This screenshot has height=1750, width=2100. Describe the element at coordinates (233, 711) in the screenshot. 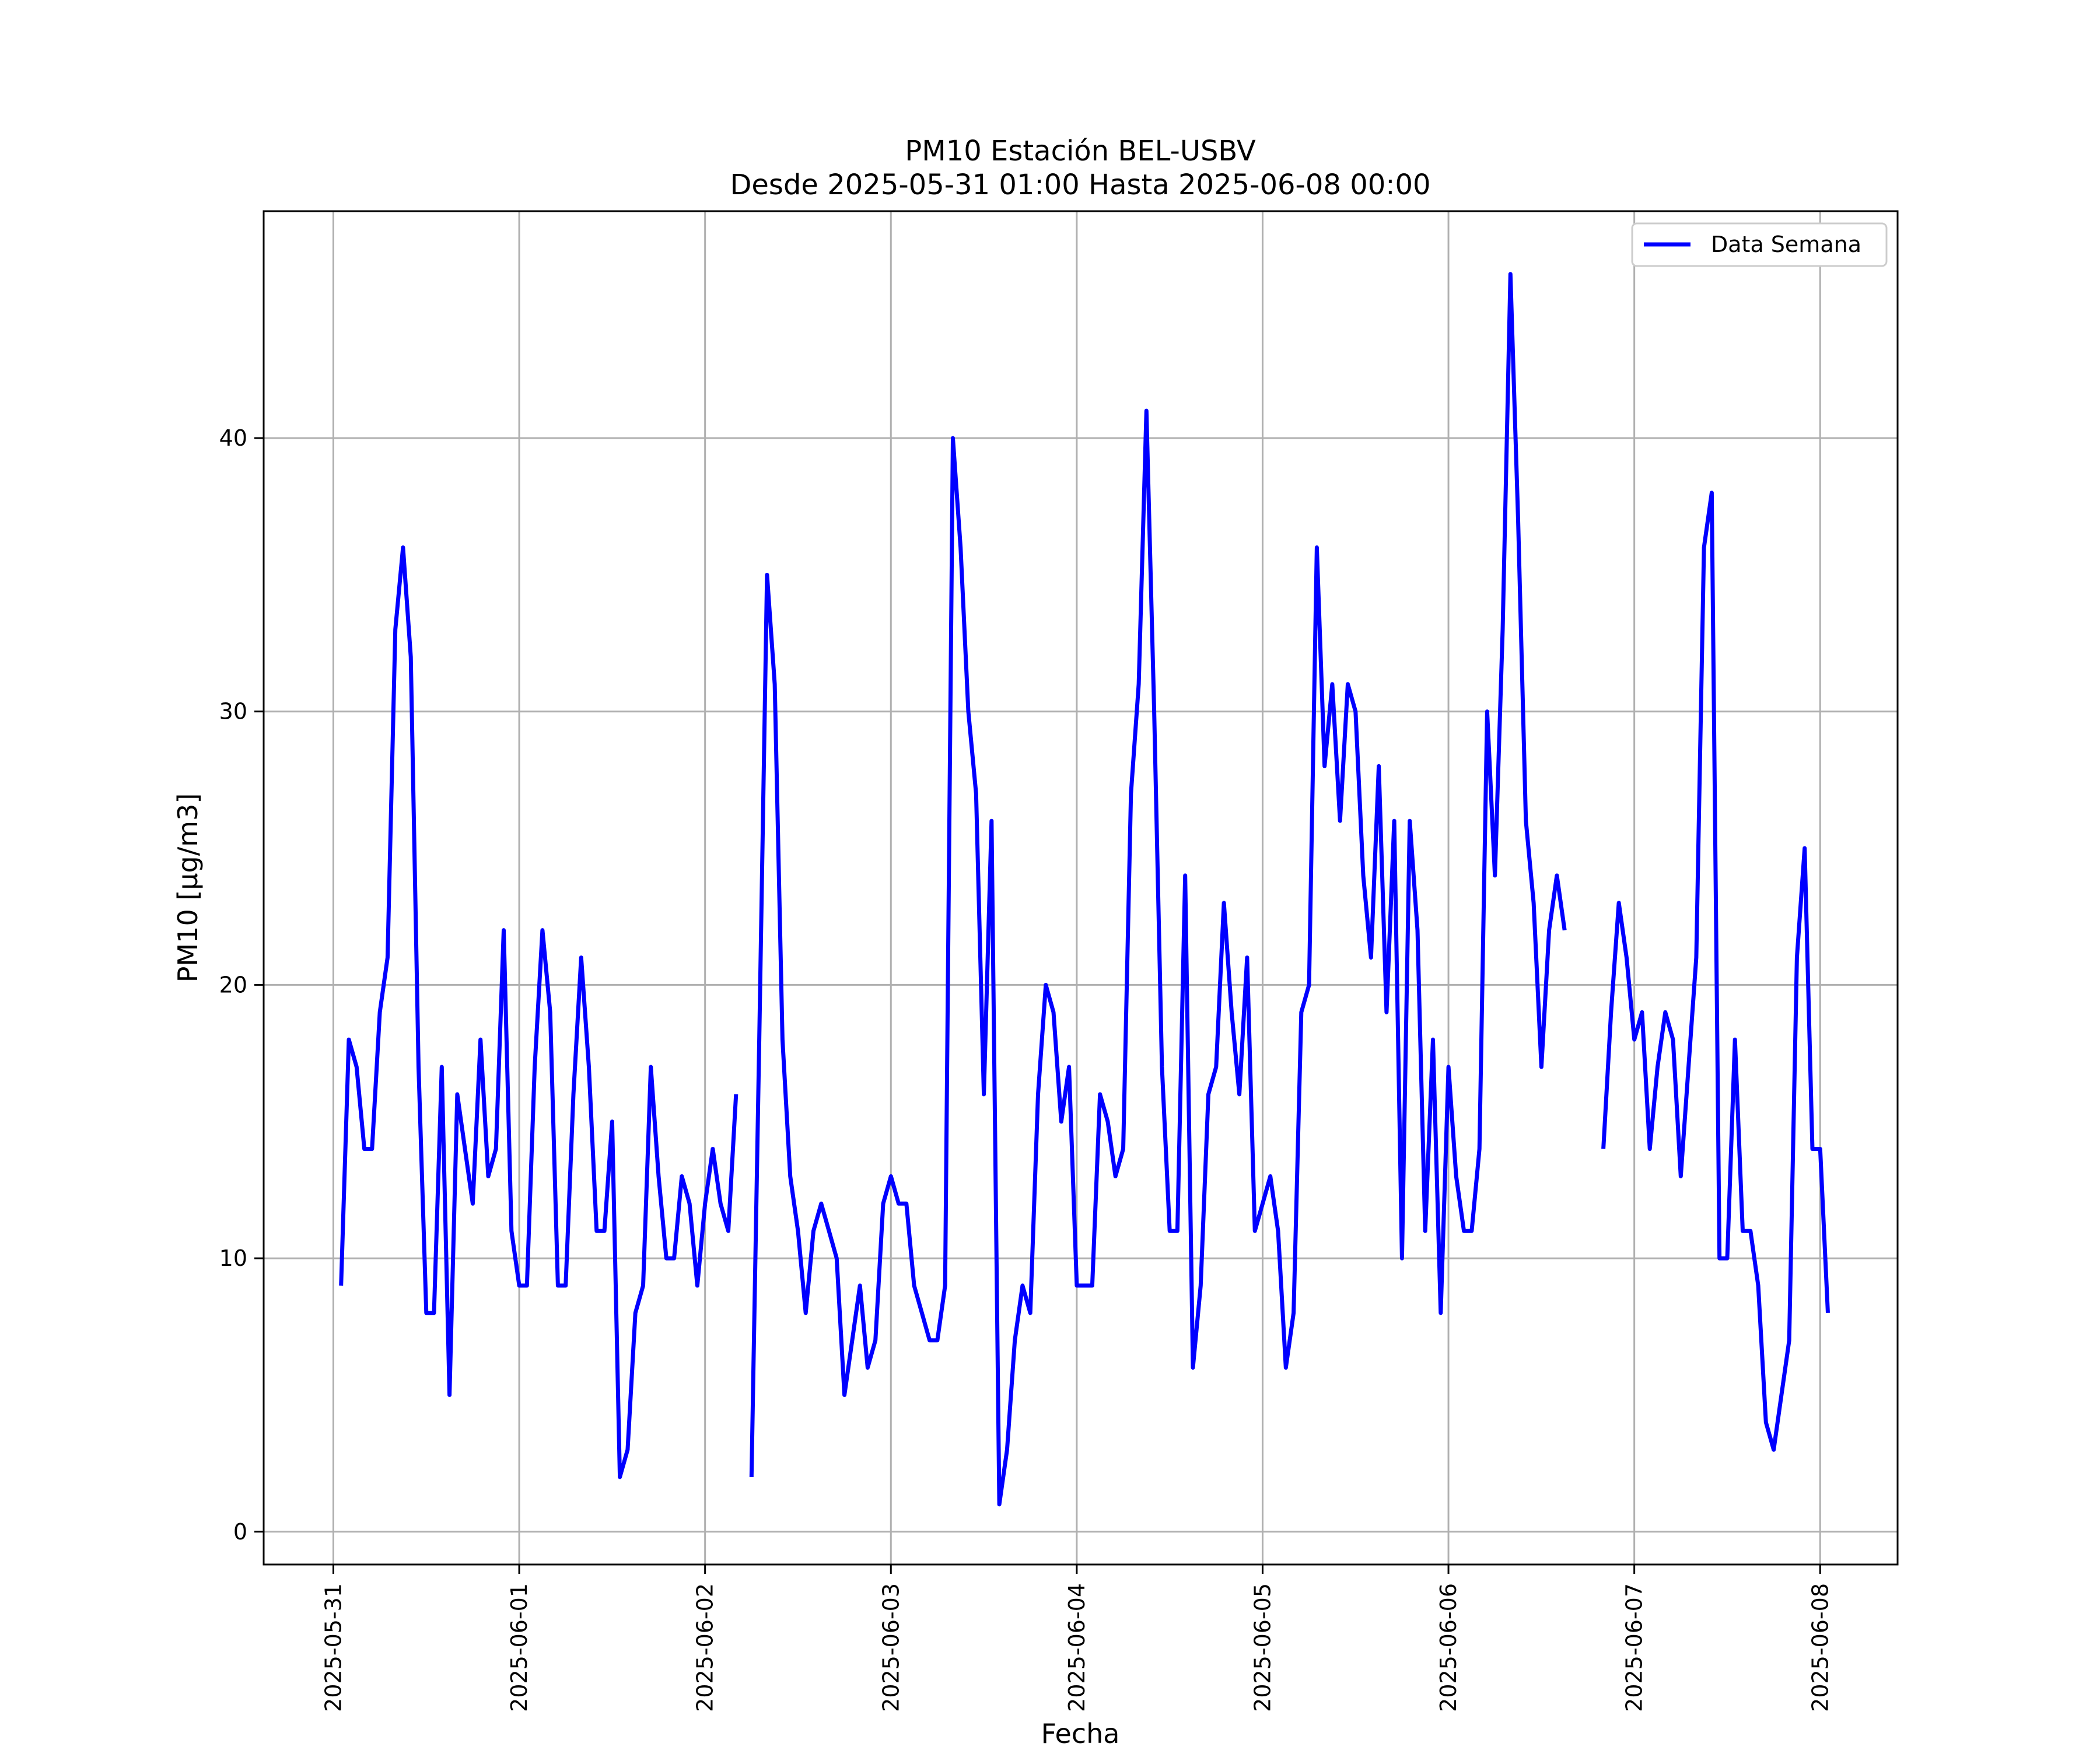

I see `y-tick-label: 30` at that location.